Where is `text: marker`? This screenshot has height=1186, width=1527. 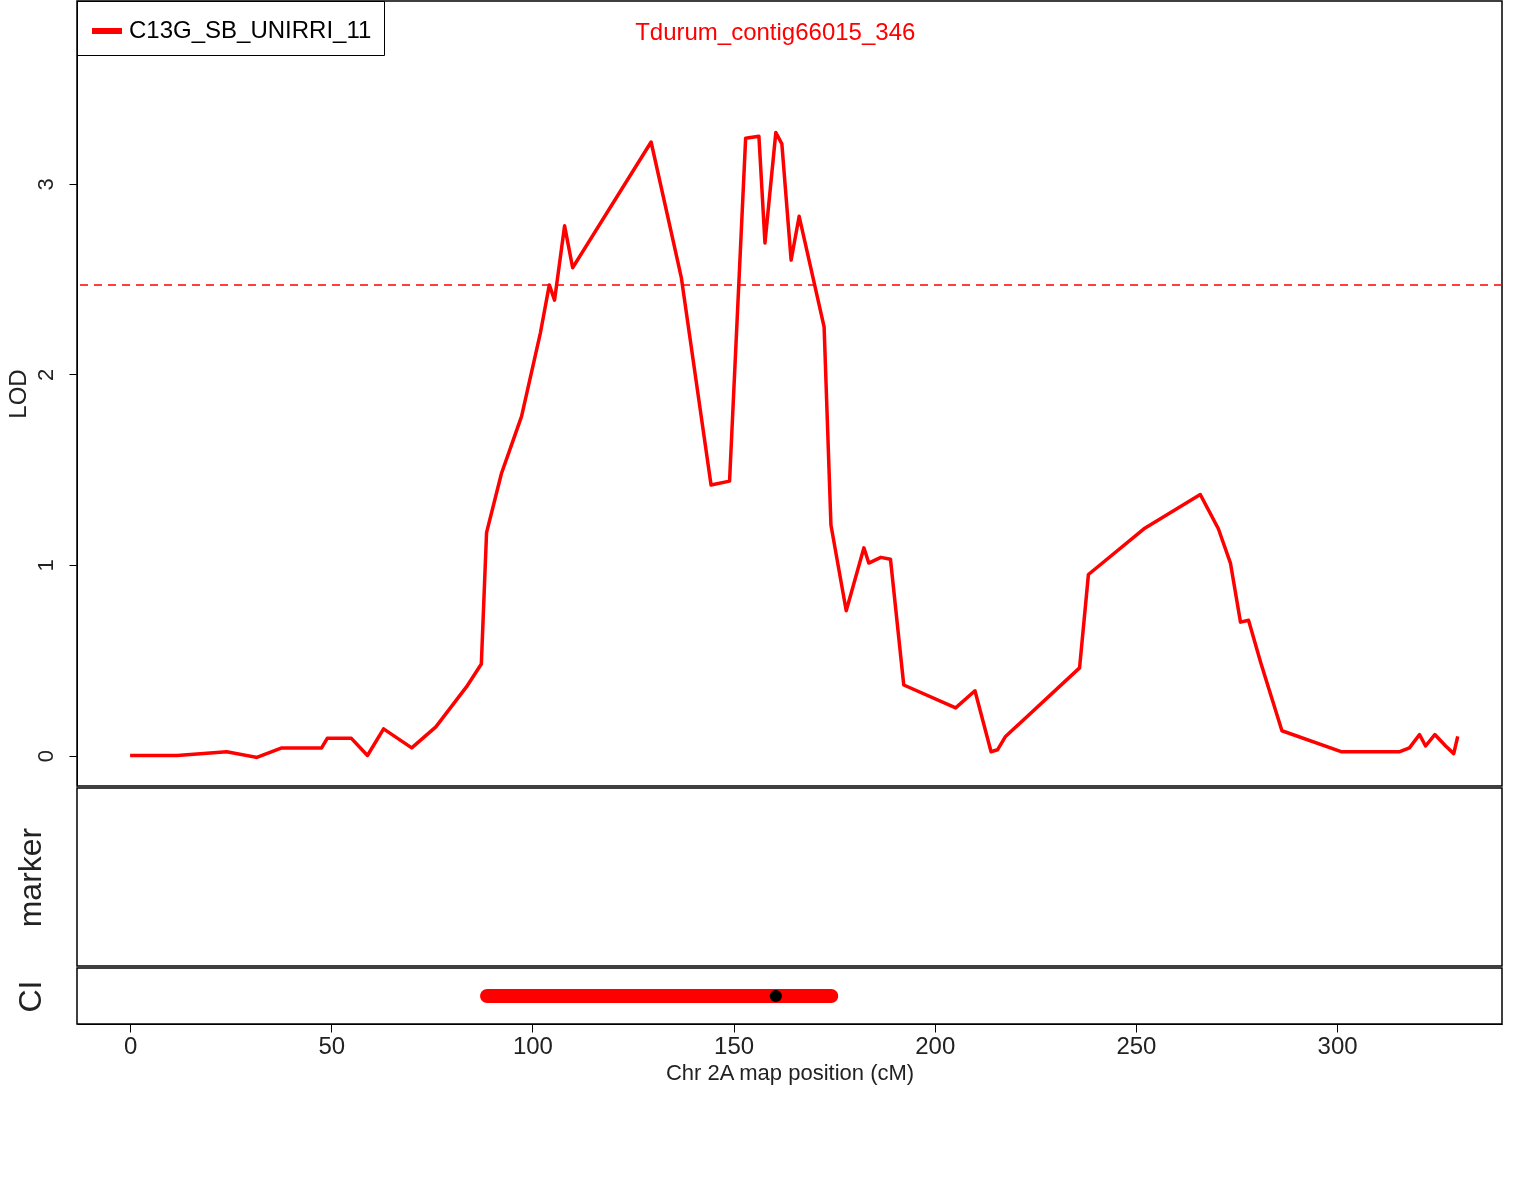
text: marker is located at coordinates (29, 877).